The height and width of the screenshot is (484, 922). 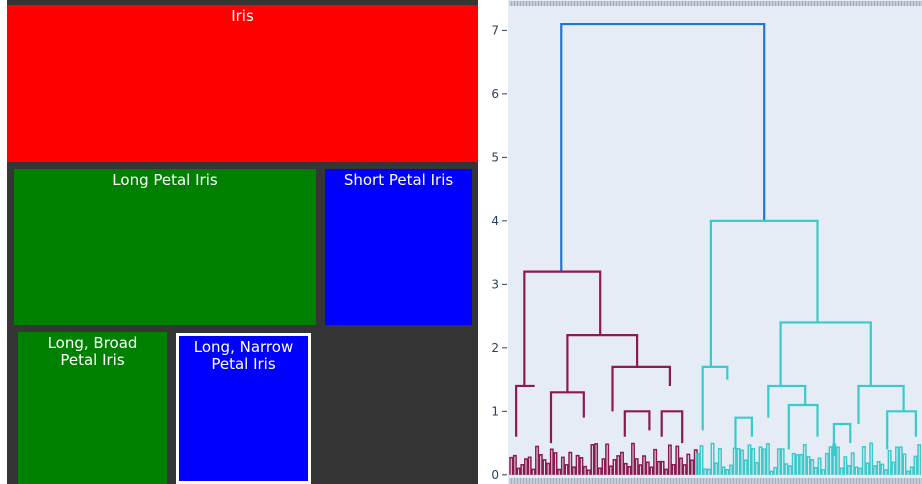 I want to click on treemap-tile-label: Short Petal Iris, so click(x=398, y=180).